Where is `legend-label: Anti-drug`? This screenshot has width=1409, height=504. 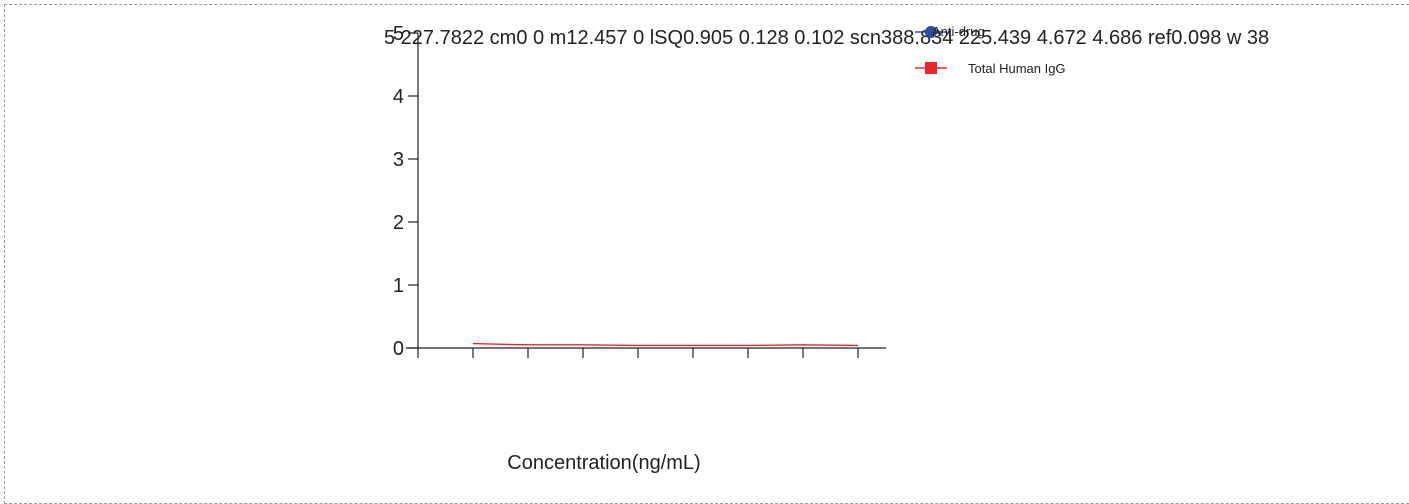 legend-label: Anti-drug is located at coordinates (958, 31).